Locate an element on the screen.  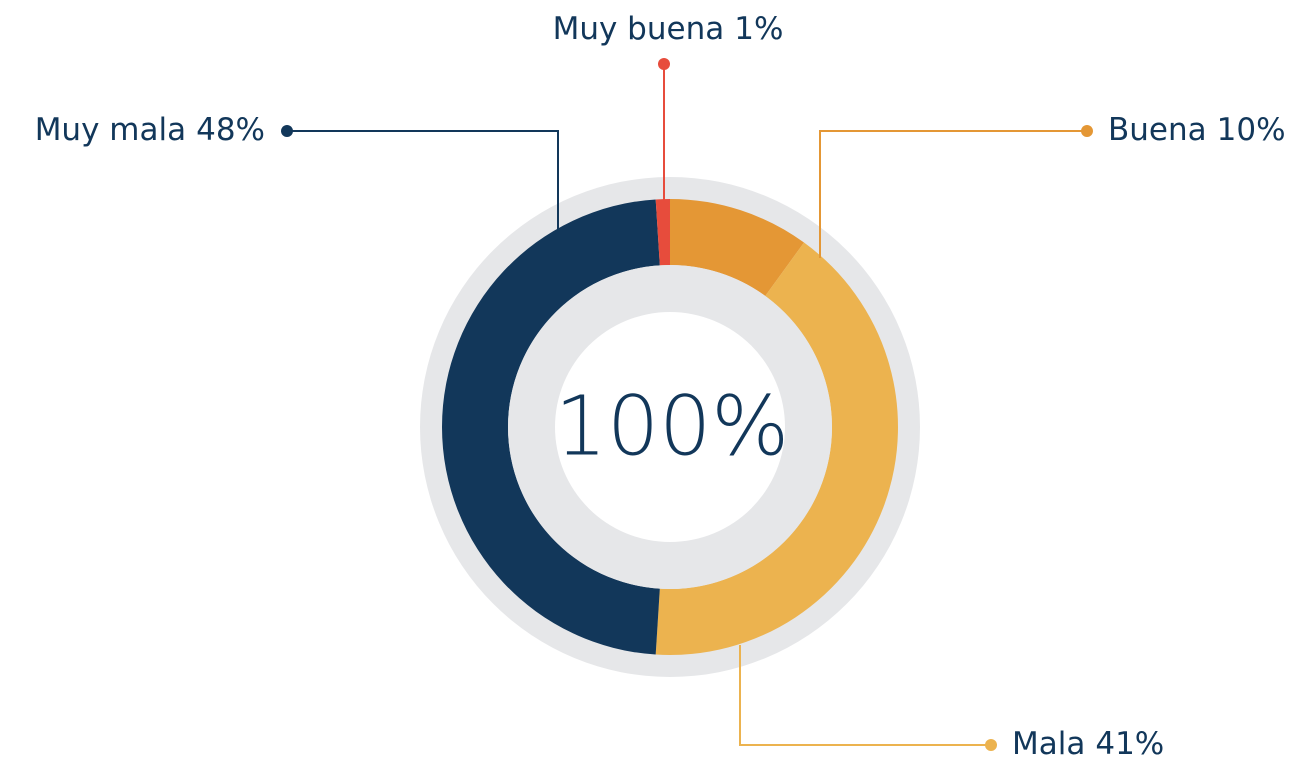
slice-label: Muy buena 1% is located at coordinates (668, 29).